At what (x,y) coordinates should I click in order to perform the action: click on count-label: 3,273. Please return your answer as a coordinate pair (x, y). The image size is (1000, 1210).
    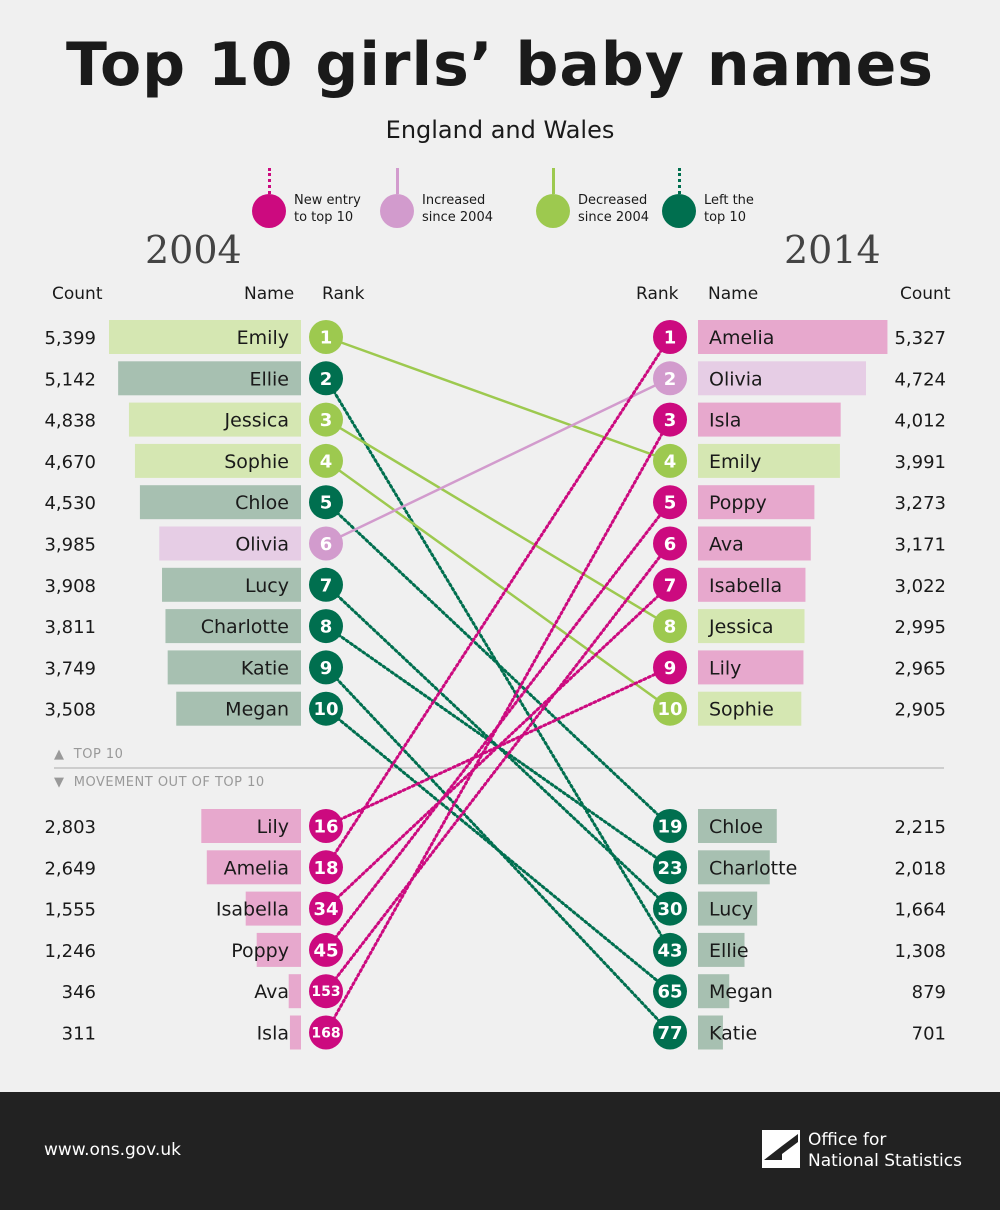
    Looking at the image, I should click on (920, 503).